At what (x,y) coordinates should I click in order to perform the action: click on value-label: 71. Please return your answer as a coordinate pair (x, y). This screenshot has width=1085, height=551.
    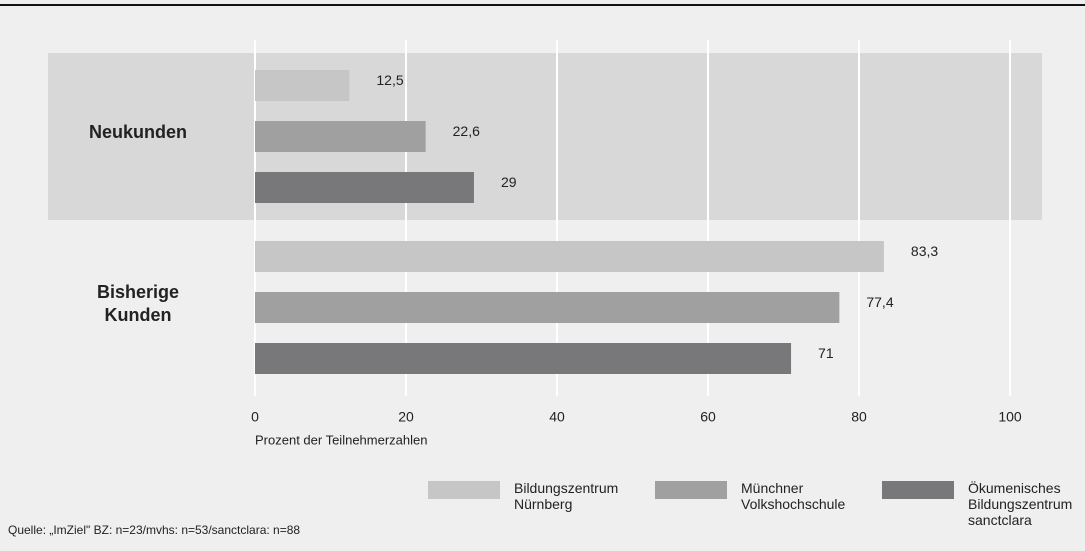
    Looking at the image, I should click on (826, 353).